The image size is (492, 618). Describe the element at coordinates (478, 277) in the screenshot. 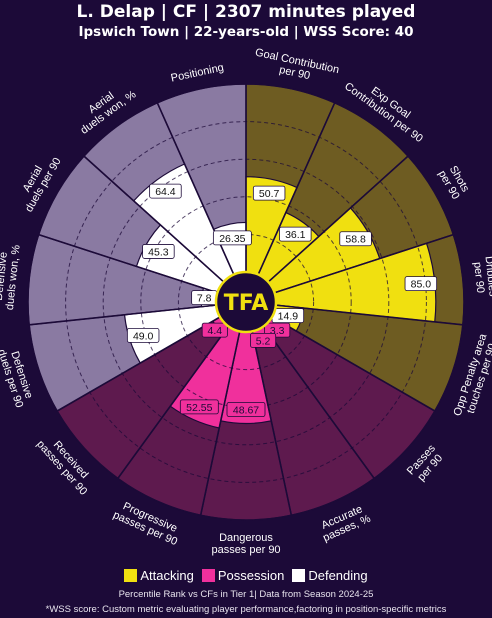

I see `metric-label-line: per 90` at that location.